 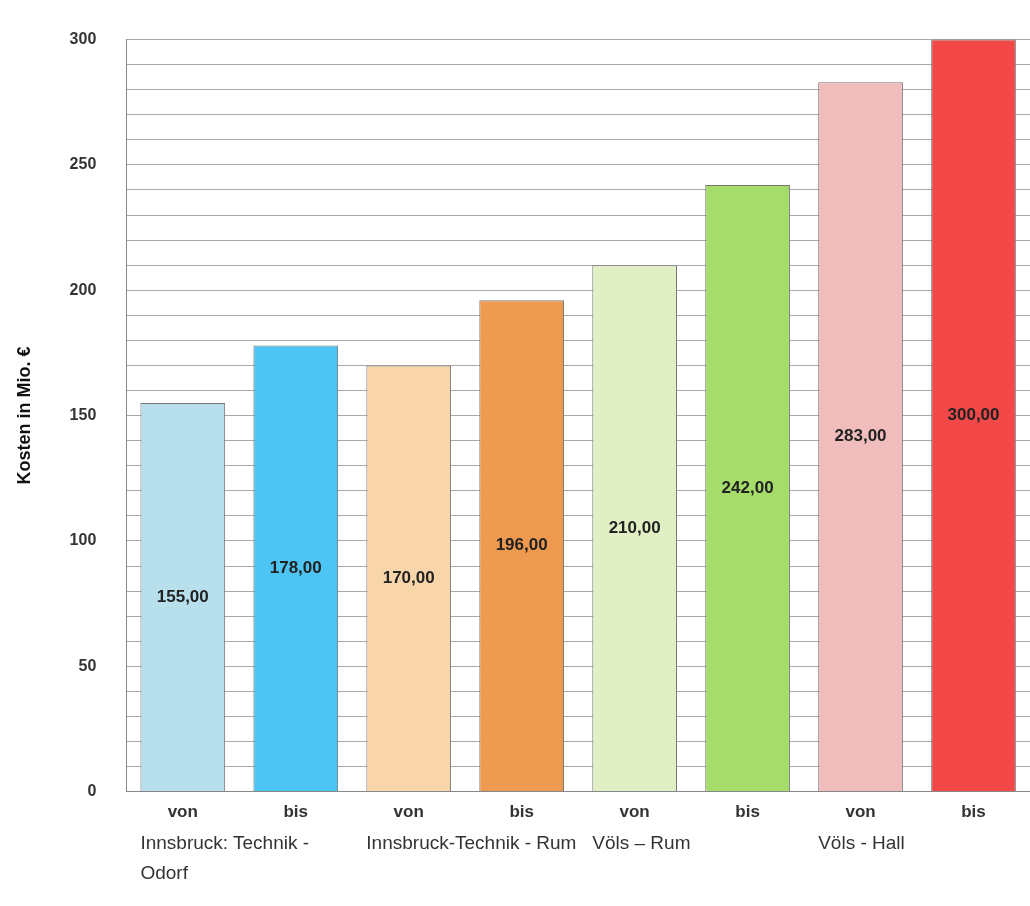 I want to click on text: Völs - Hall, so click(x=862, y=843).